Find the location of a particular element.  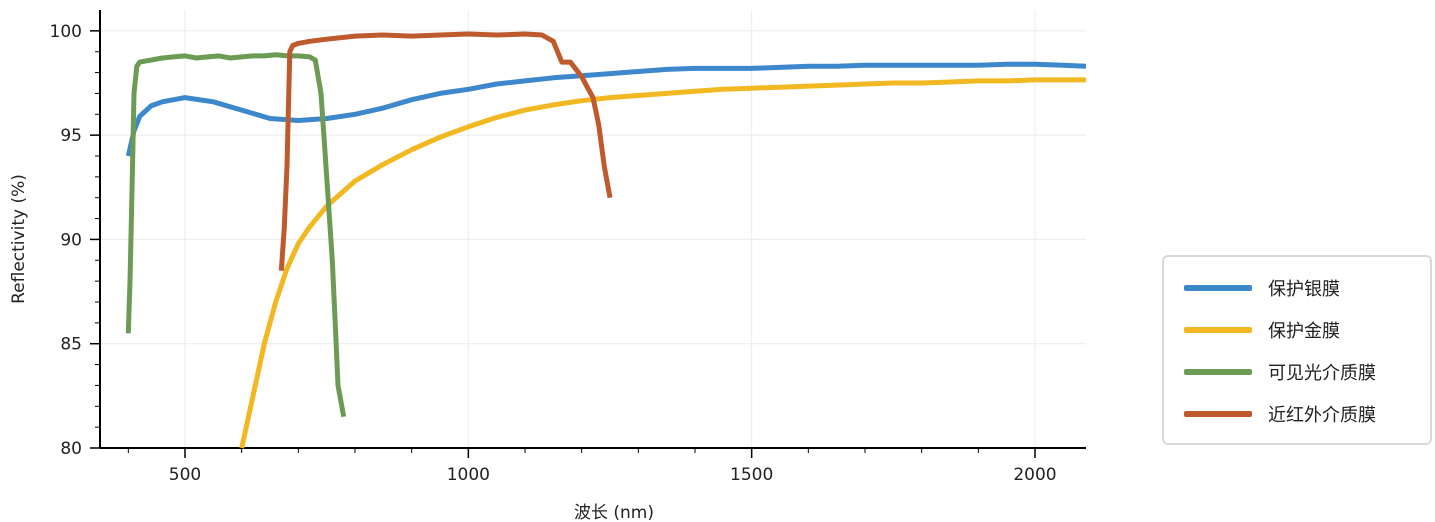

y-tick-label: 95 is located at coordinates (71, 136).